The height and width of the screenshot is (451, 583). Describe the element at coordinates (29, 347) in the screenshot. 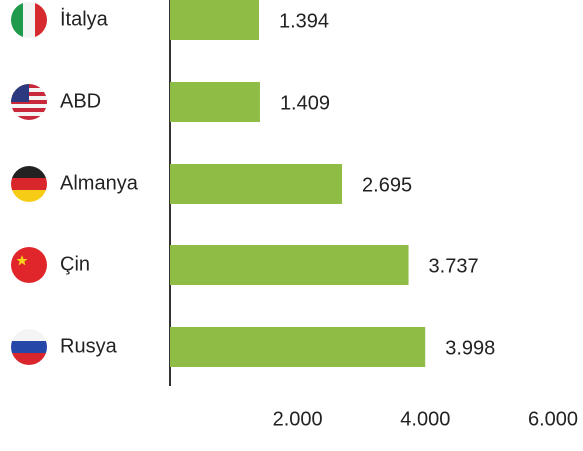

I see `flag-russia` at that location.